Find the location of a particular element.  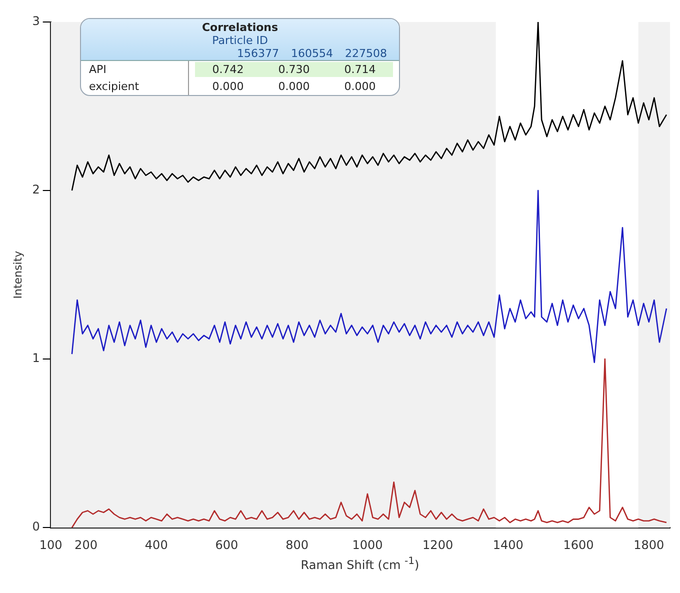

y-tick-label: 1 is located at coordinates (36, 358).